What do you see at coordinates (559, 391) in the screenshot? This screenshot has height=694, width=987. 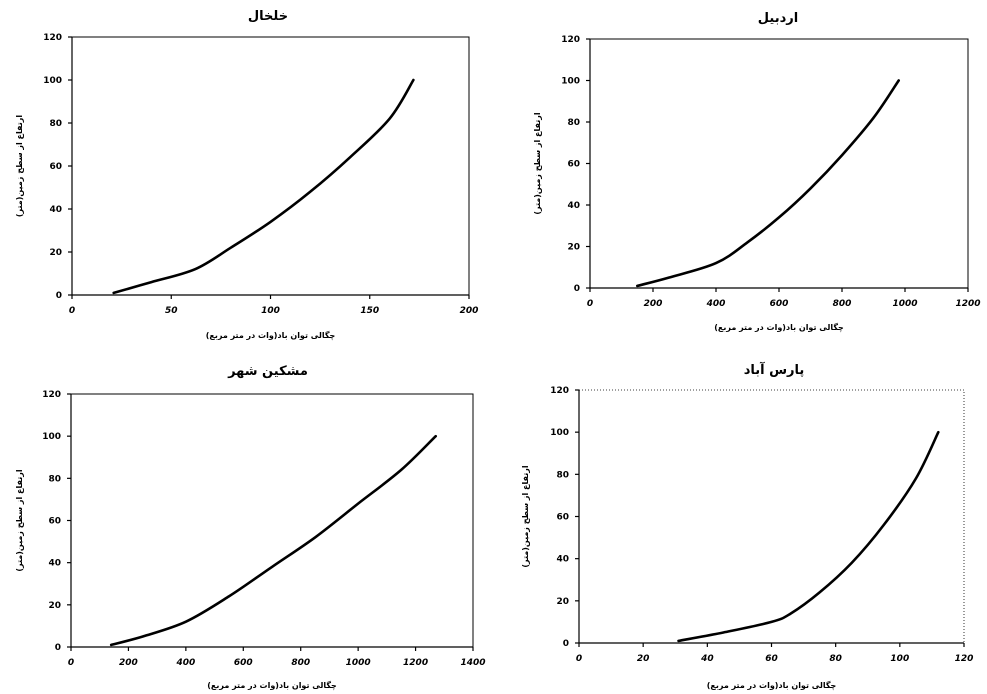 I see `y-tick-label-3: 120` at bounding box center [559, 391].